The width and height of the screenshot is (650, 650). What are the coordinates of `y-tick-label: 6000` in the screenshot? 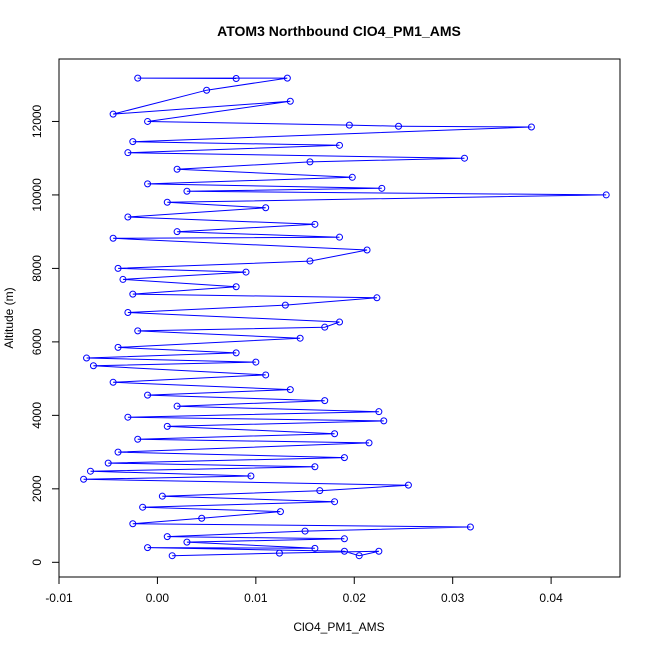 It's located at (37, 341).